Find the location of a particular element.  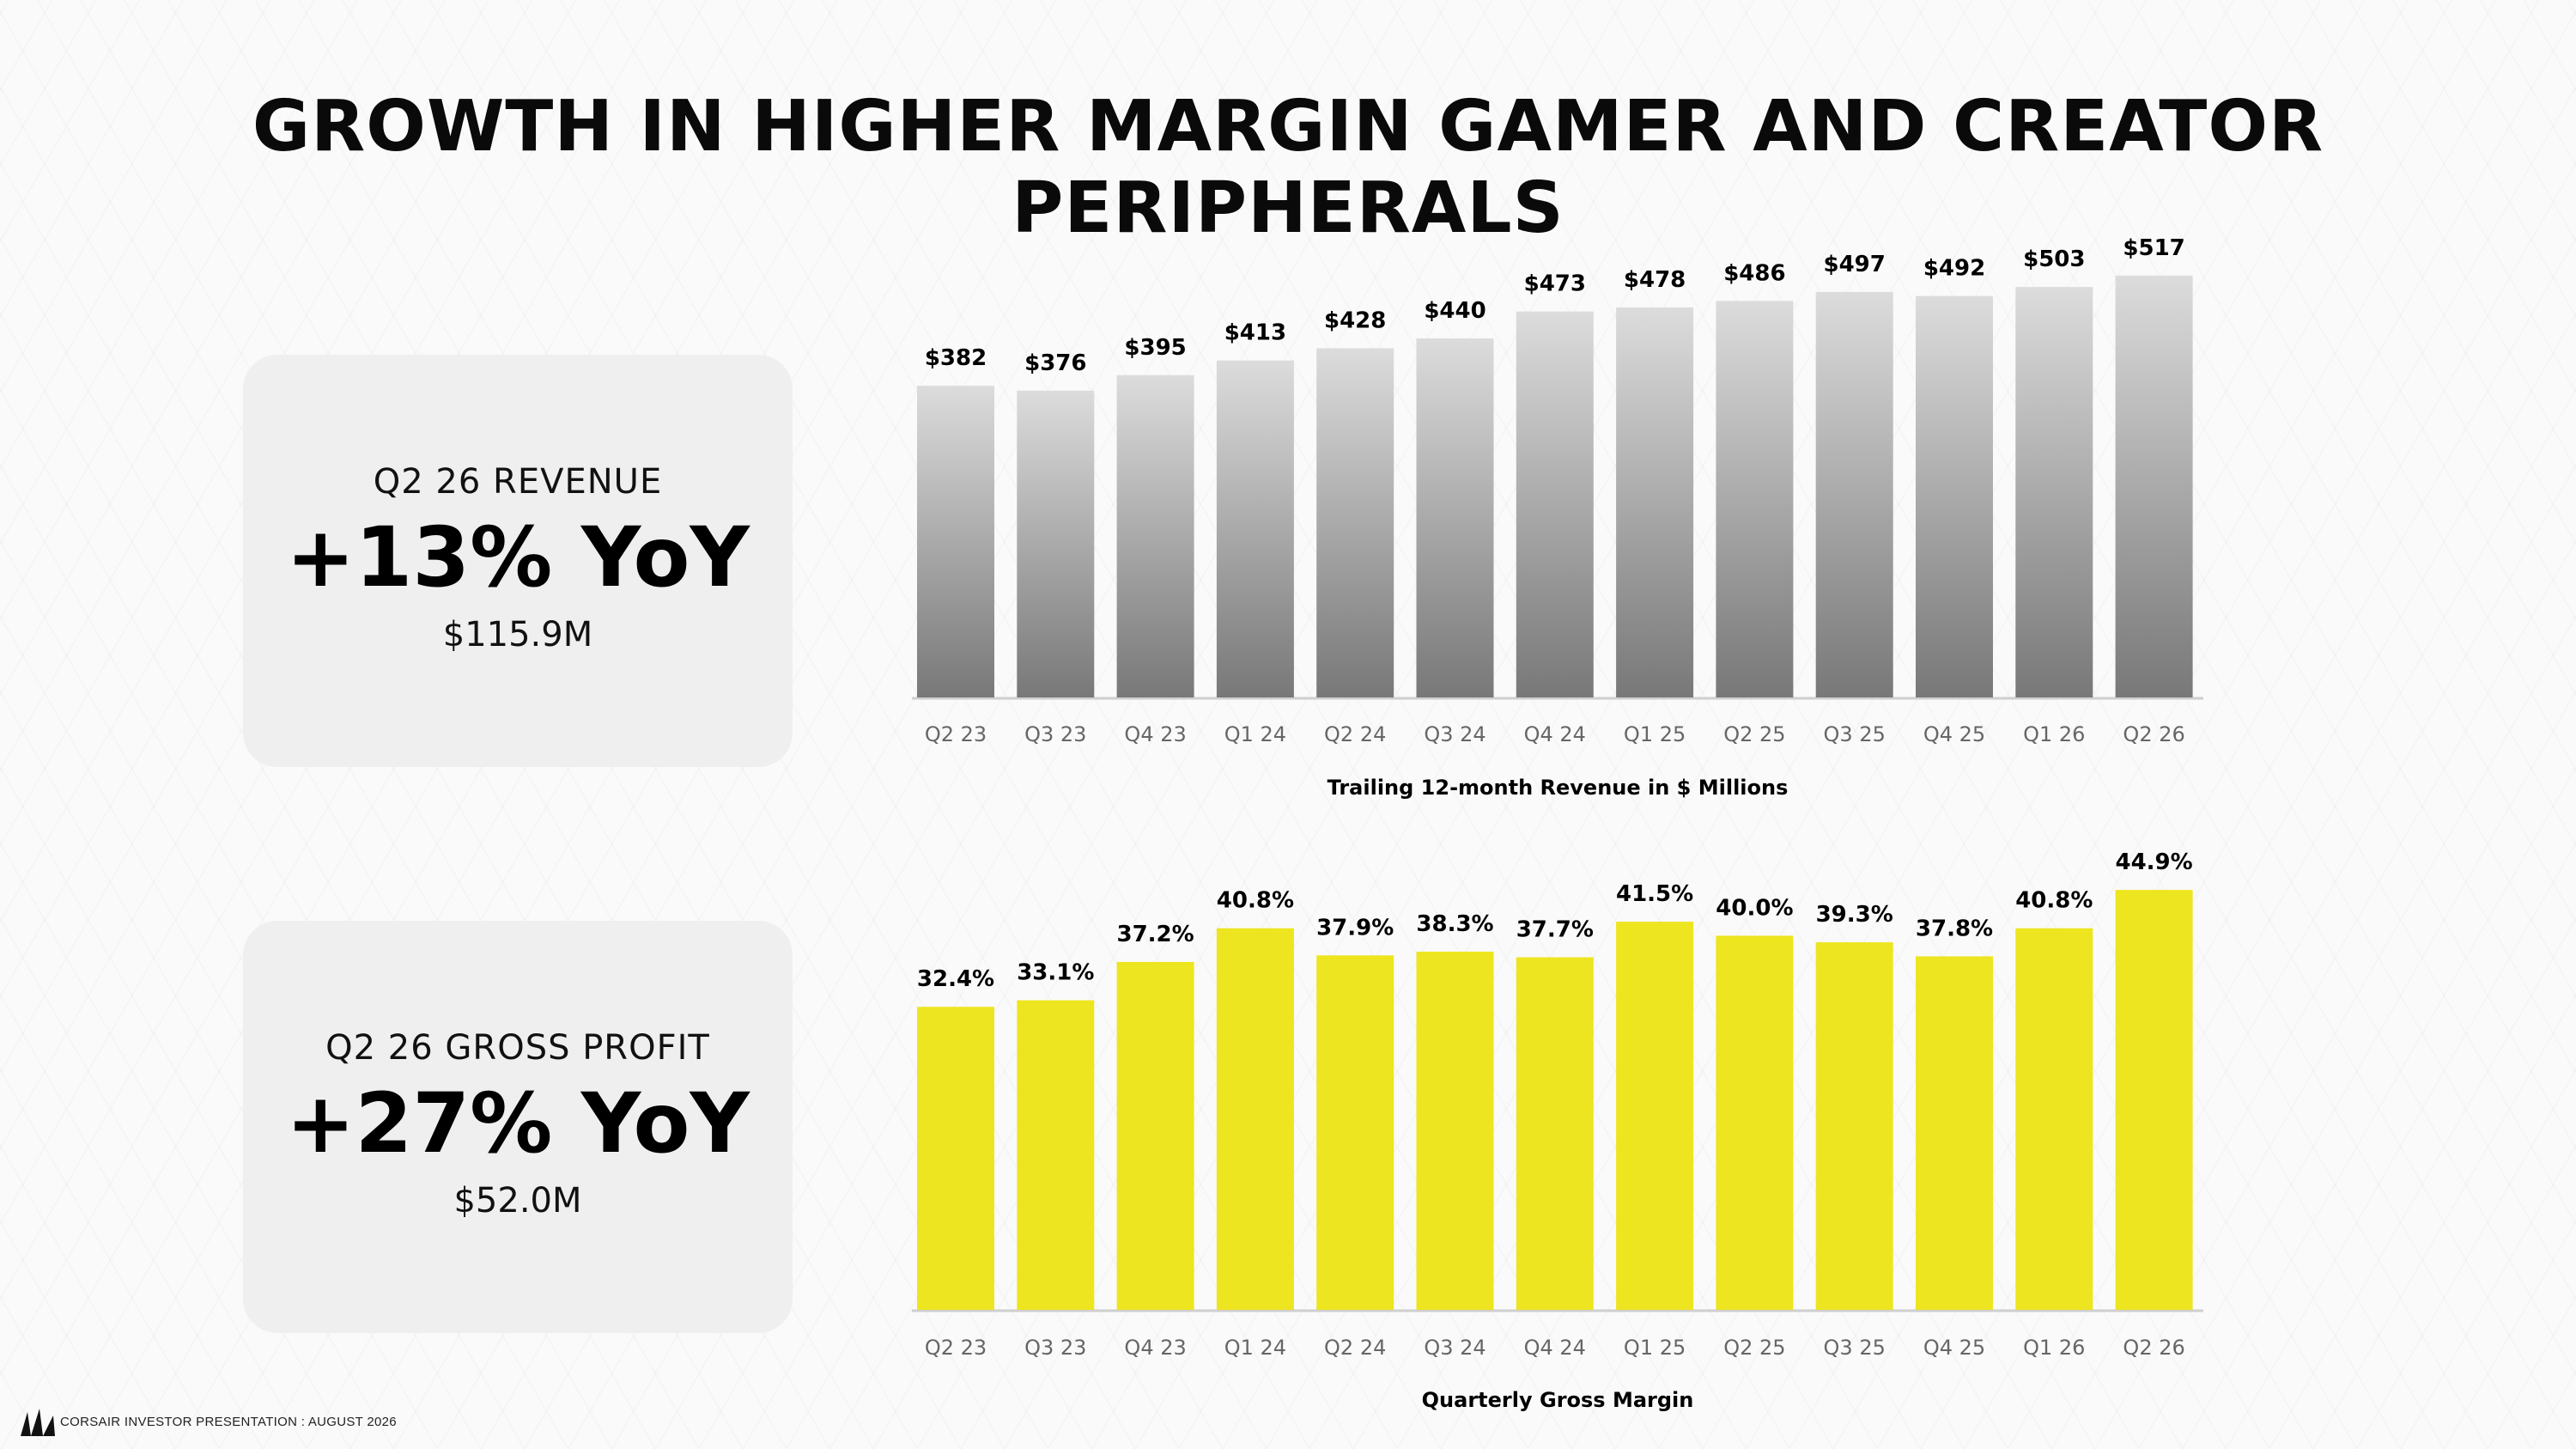

data-label: 37.2% is located at coordinates (1155, 934).